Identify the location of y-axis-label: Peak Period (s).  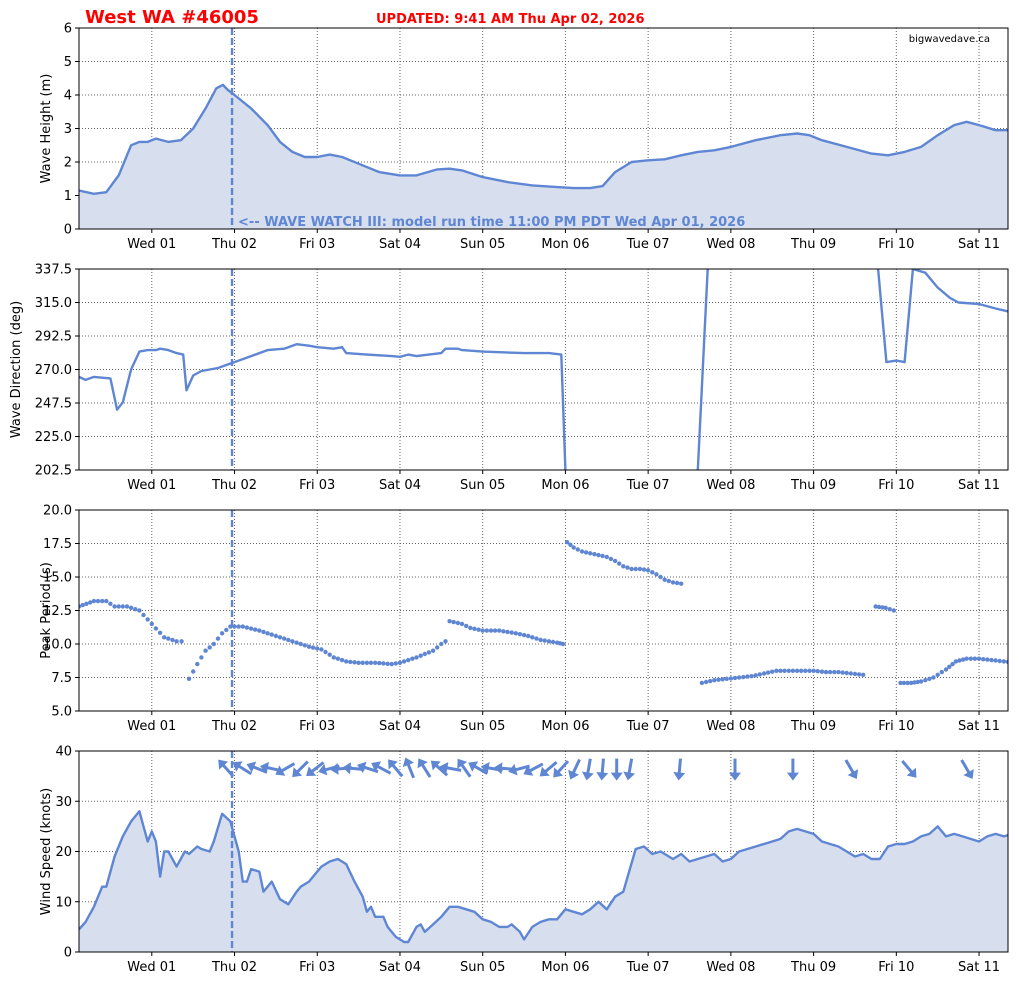
(46, 610).